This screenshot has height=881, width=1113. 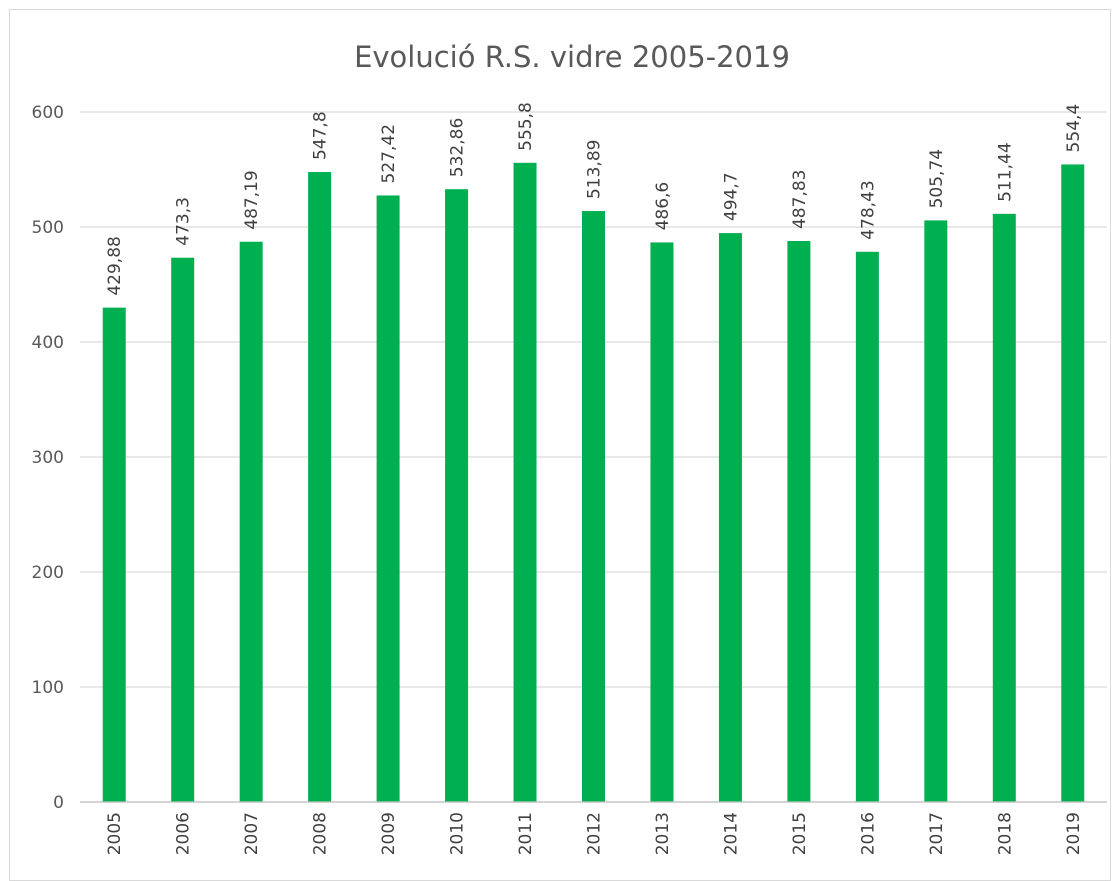 I want to click on chart-title: Evolució R.S. vidre 2005-2019, so click(x=572, y=57).